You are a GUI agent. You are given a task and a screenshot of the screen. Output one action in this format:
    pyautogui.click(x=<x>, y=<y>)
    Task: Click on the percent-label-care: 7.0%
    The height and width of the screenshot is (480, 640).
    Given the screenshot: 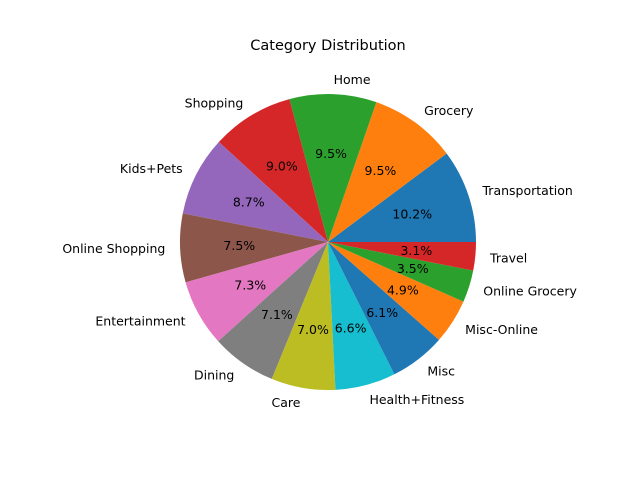 What is the action you would take?
    pyautogui.click(x=313, y=329)
    